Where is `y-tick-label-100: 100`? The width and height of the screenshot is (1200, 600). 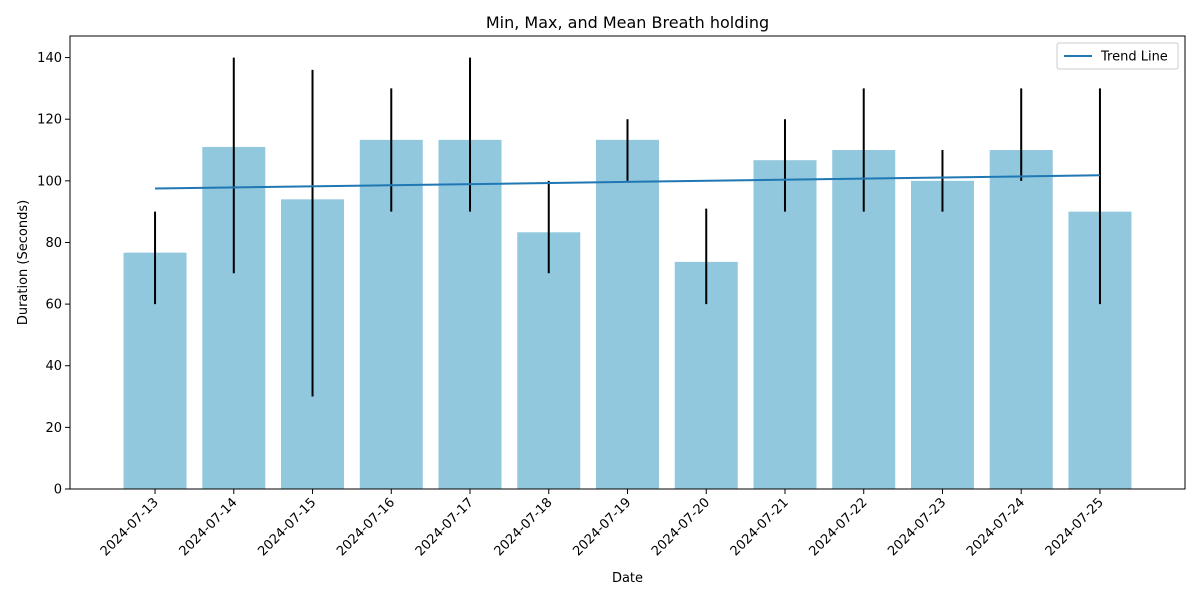 y-tick-label-100: 100 is located at coordinates (49, 181).